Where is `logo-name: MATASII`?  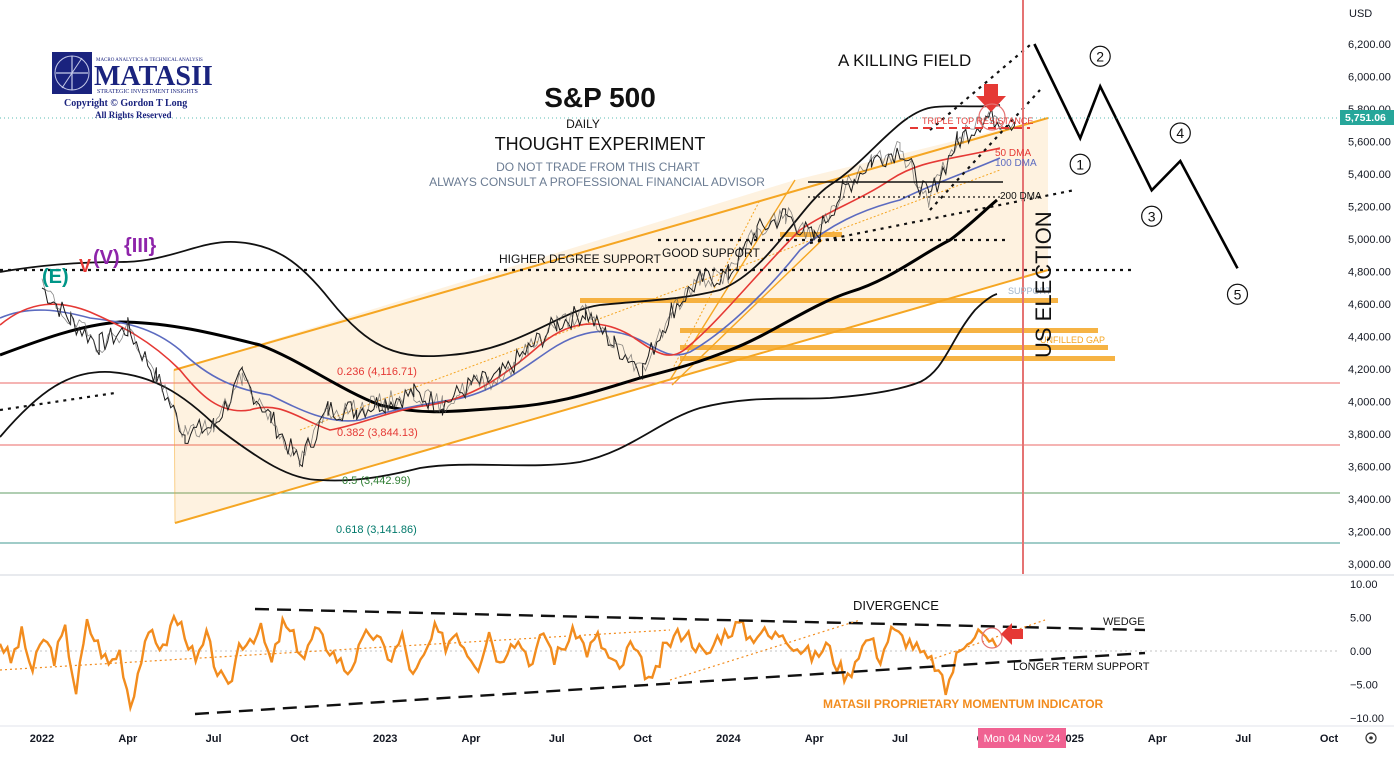
logo-name: MATASII is located at coordinates (153, 76).